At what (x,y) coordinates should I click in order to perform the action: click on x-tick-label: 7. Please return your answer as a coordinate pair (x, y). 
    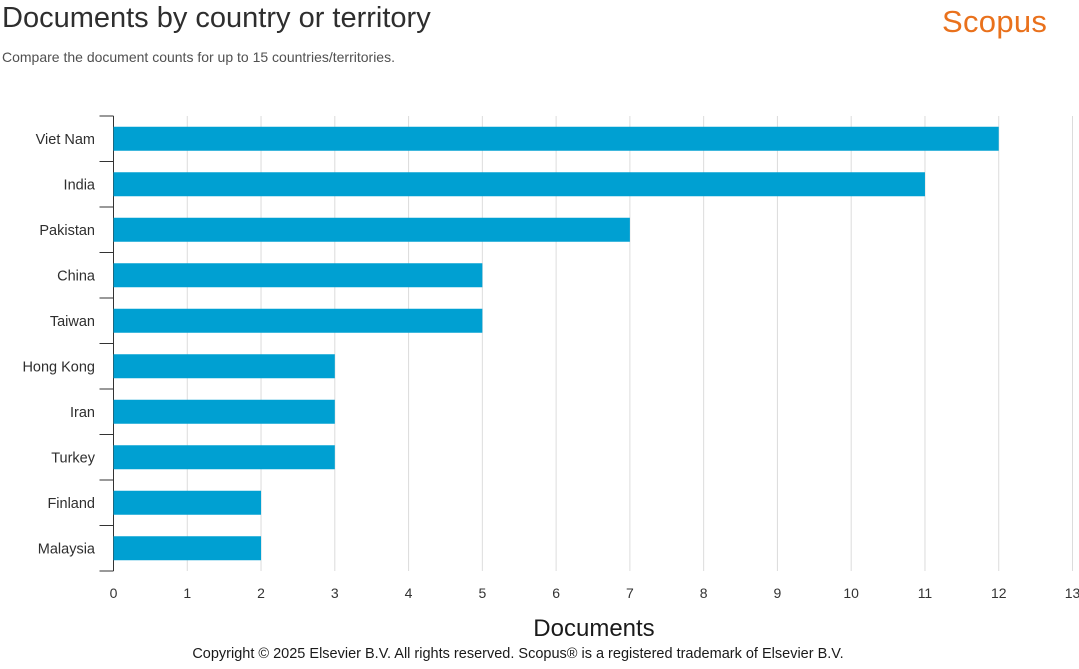
    Looking at the image, I should click on (630, 593).